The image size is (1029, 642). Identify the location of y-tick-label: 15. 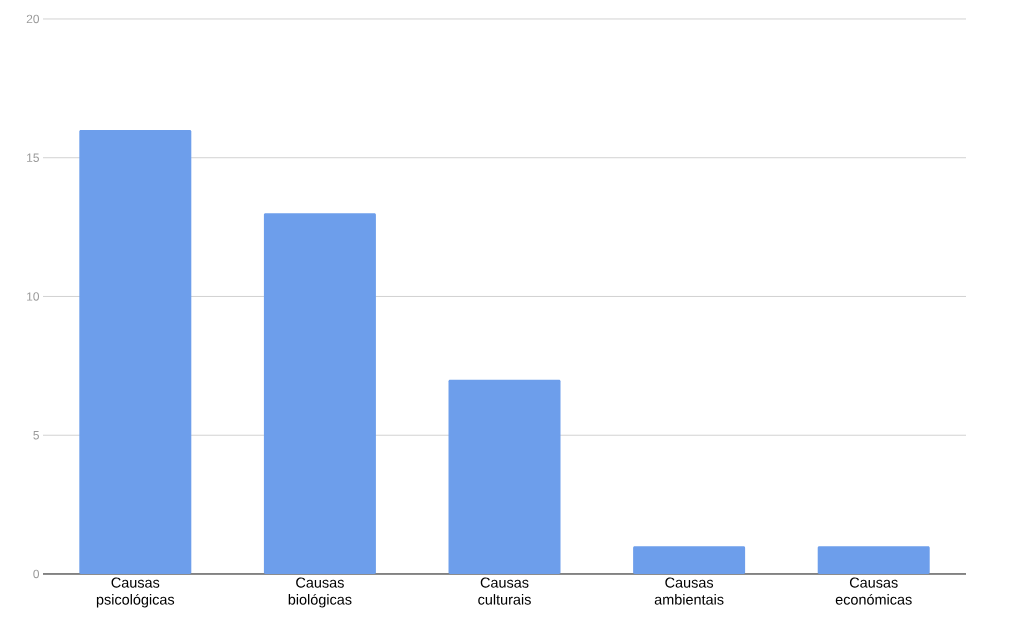
(33, 157).